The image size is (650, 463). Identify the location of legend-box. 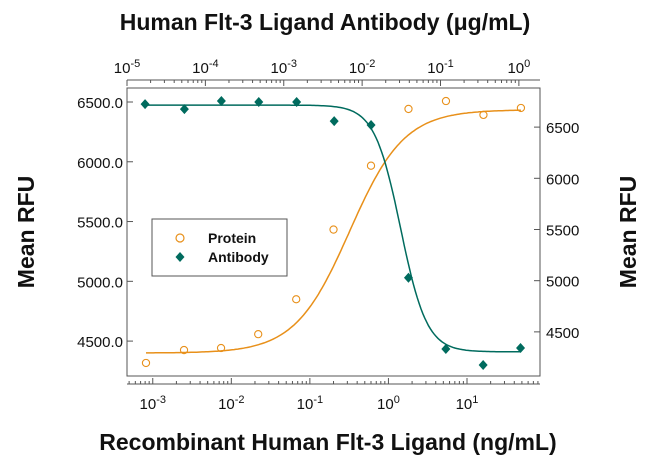
(219, 247).